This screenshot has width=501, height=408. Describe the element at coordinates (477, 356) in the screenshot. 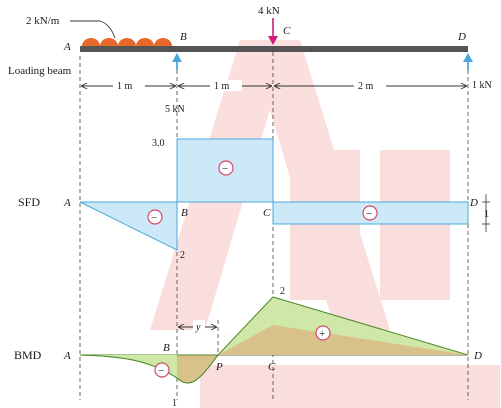

I see `bmd-point-d: D` at that location.